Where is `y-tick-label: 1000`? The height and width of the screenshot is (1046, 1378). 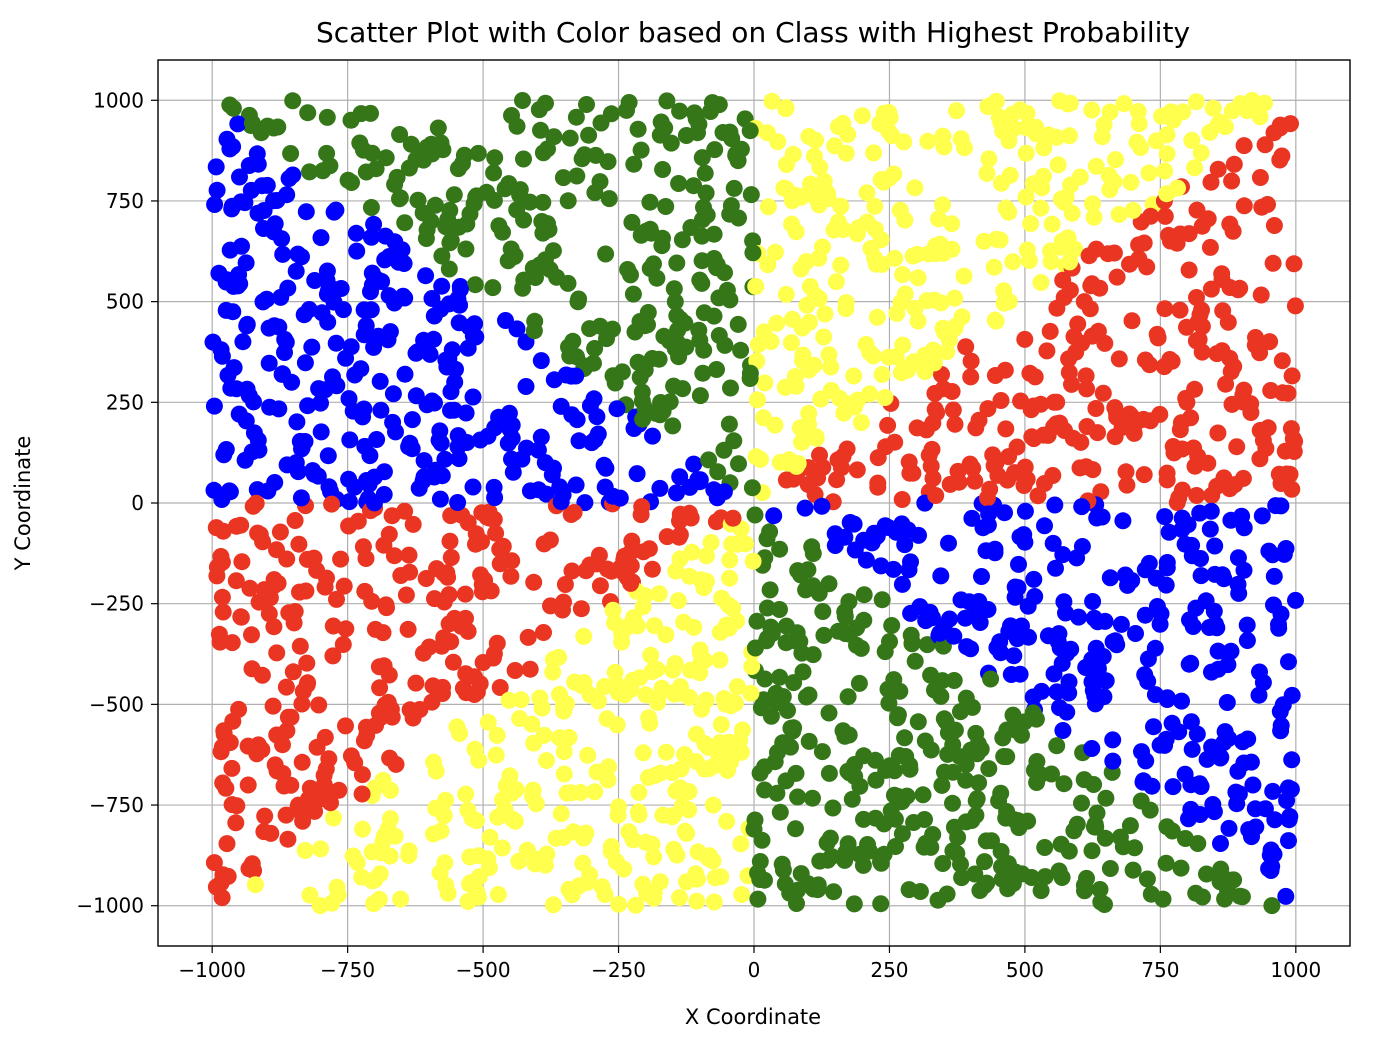
y-tick-label: 1000 is located at coordinates (118, 100).